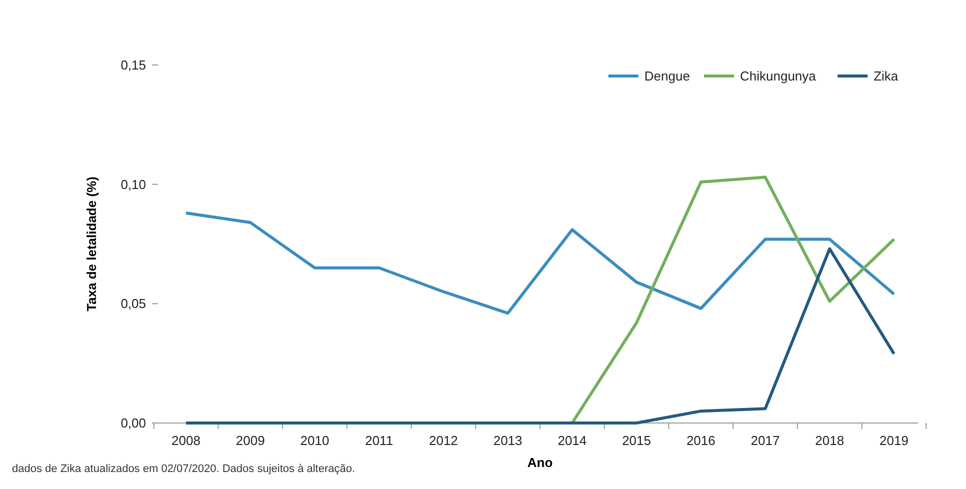  I want to click on x-tick-label: 2017, so click(765, 440).